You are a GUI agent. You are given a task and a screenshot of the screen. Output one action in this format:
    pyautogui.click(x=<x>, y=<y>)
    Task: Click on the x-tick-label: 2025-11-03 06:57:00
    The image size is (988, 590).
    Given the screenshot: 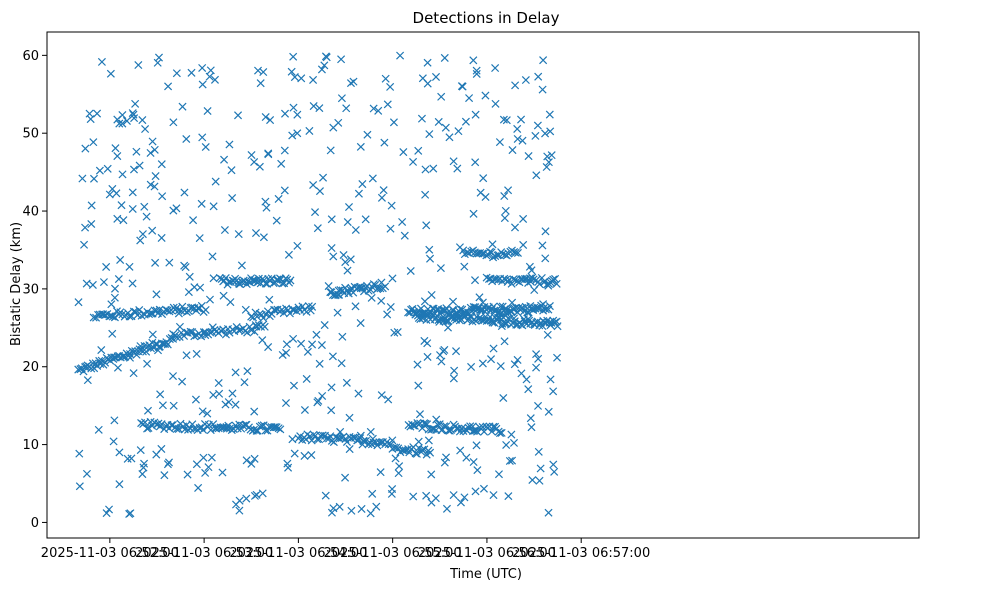 What is the action you would take?
    pyautogui.click(x=581, y=553)
    